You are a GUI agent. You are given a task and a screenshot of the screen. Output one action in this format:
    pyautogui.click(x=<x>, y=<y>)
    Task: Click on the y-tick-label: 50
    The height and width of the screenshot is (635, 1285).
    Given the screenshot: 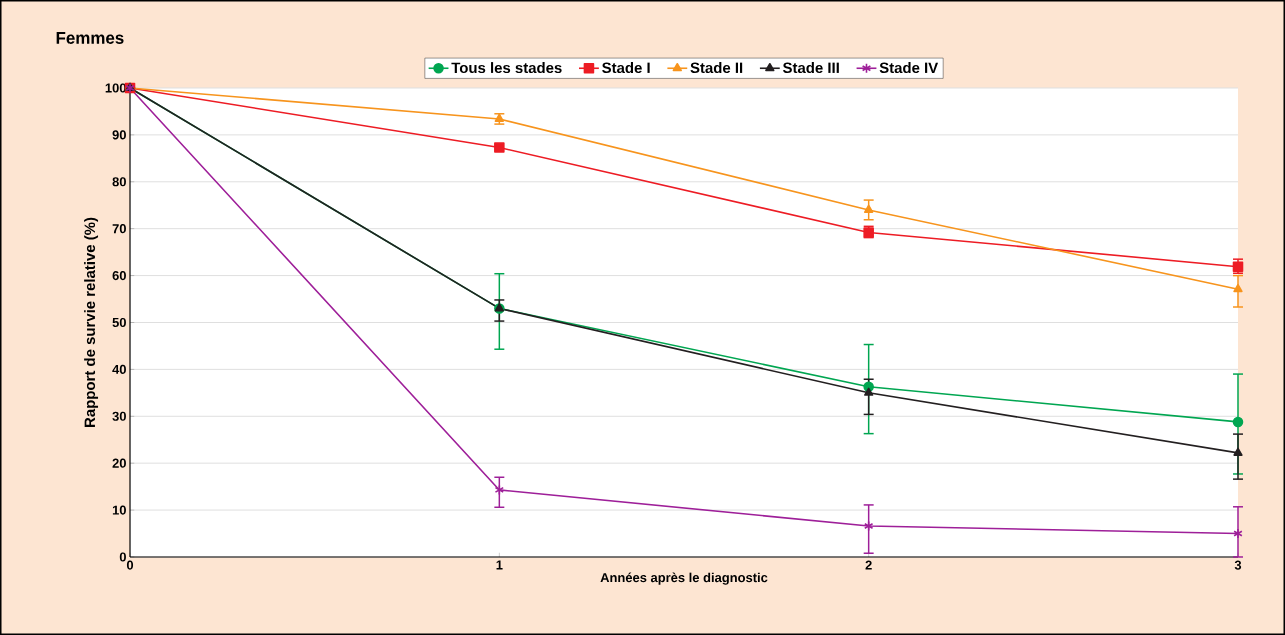 What is the action you would take?
    pyautogui.click(x=119, y=322)
    